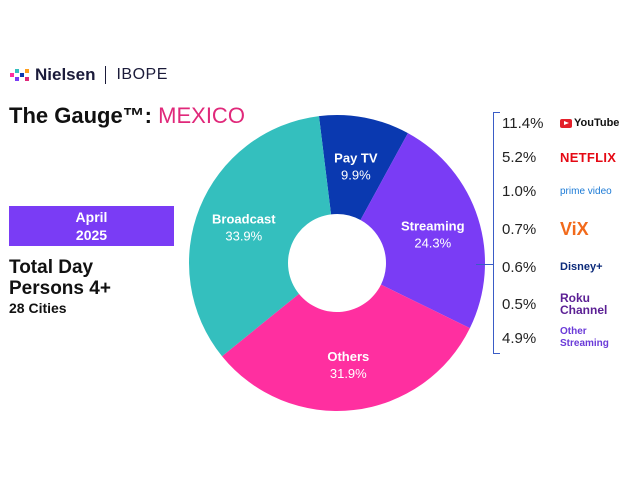 The image size is (640, 480). Describe the element at coordinates (433, 226) in the screenshot. I see `slice-label-streaming: Streaming` at that location.